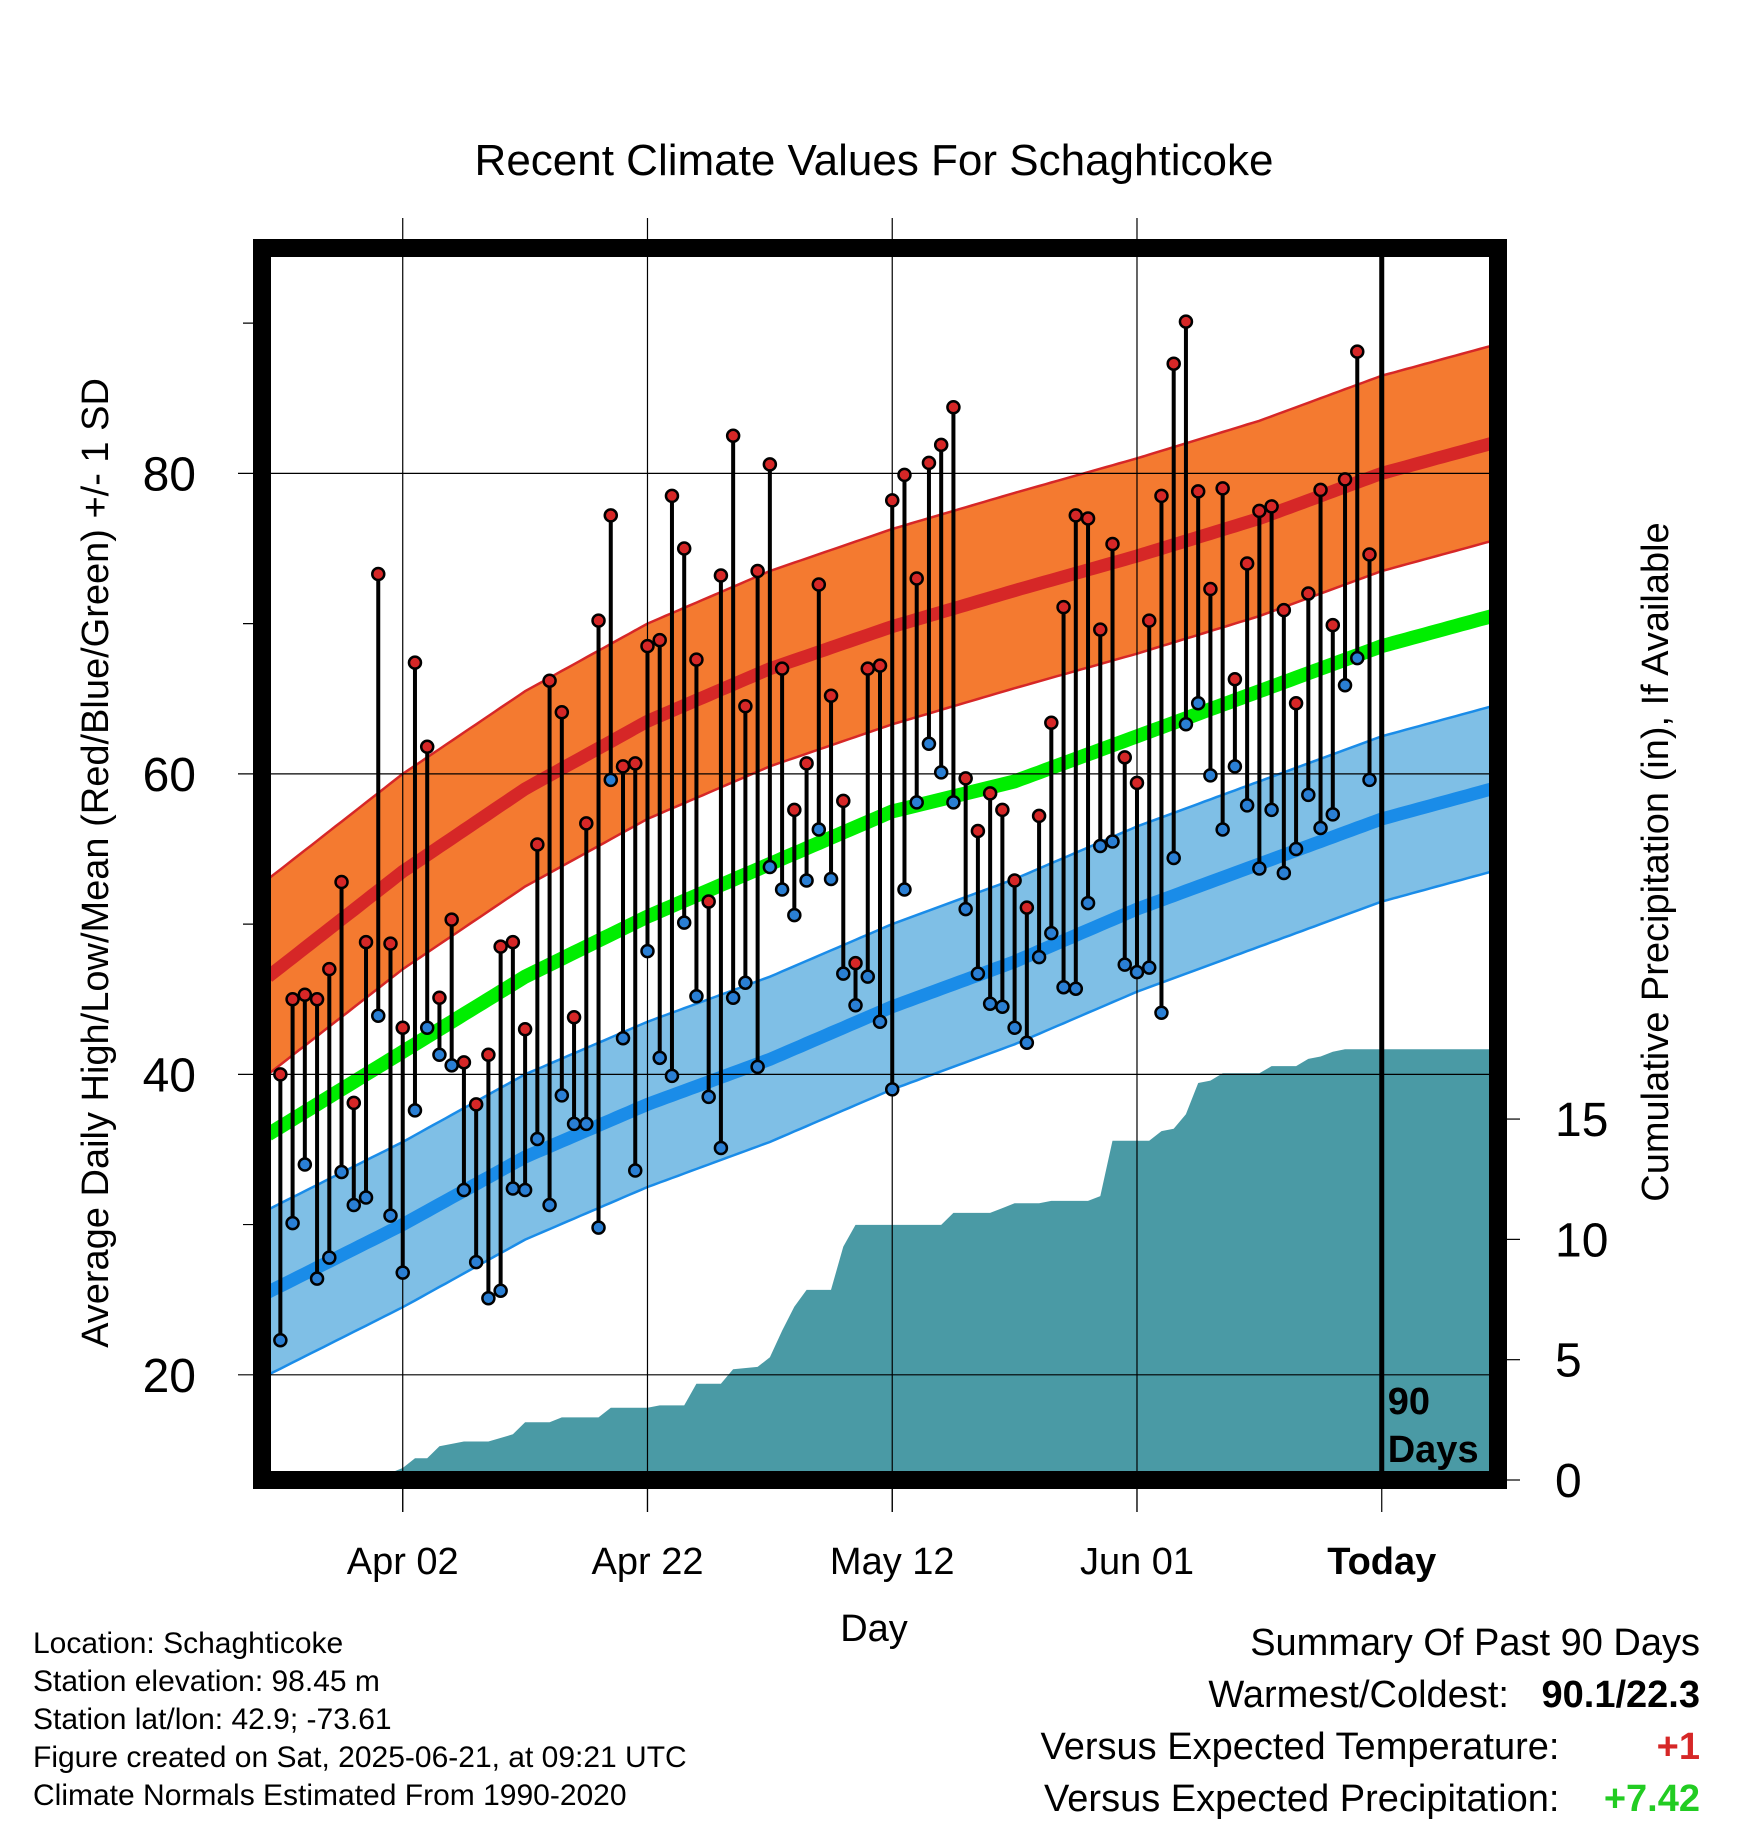 The width and height of the screenshot is (1748, 1828). Describe the element at coordinates (1433, 1450) in the screenshot. I see `today-marker-label: Days` at that location.